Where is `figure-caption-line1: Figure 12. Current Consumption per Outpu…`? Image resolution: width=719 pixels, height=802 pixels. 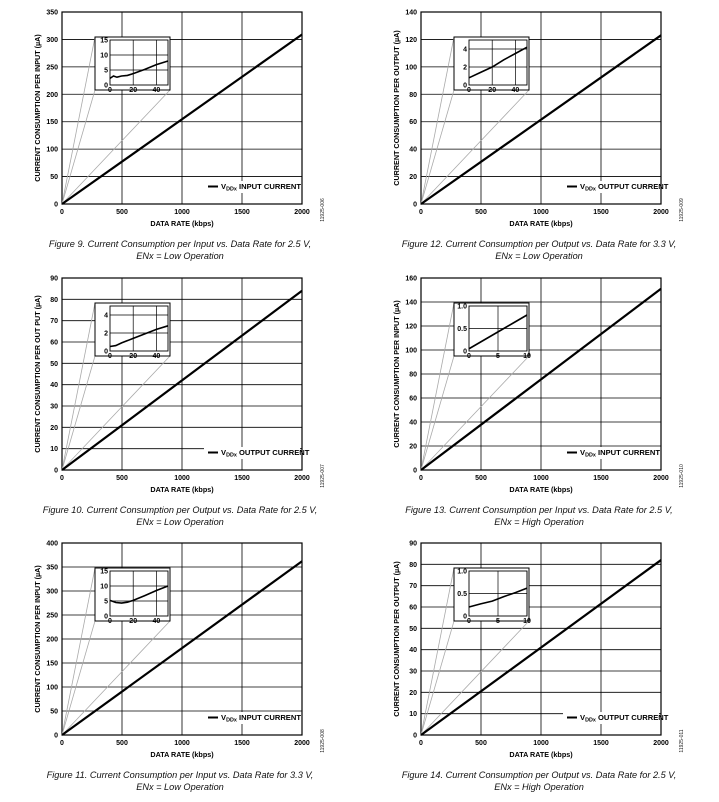 figure-caption-line1: Figure 12. Current Consumption per Outpu… is located at coordinates (539, 244).